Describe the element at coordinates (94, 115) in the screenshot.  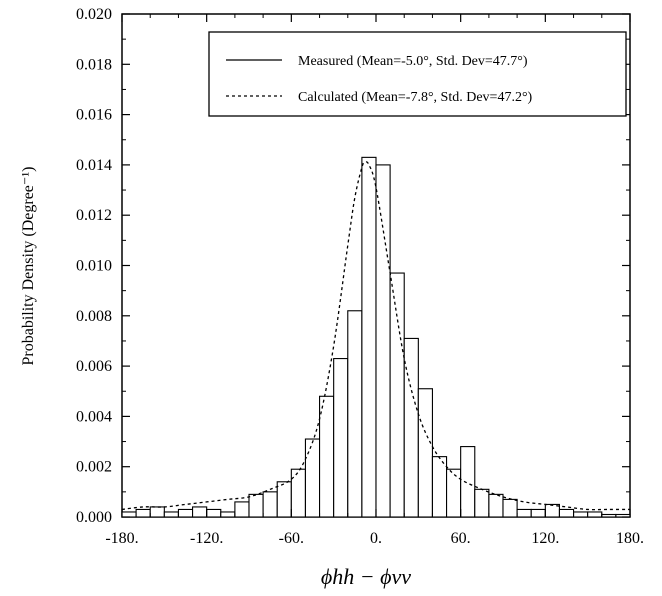
I see `y-tick-label: 0.016` at that location.